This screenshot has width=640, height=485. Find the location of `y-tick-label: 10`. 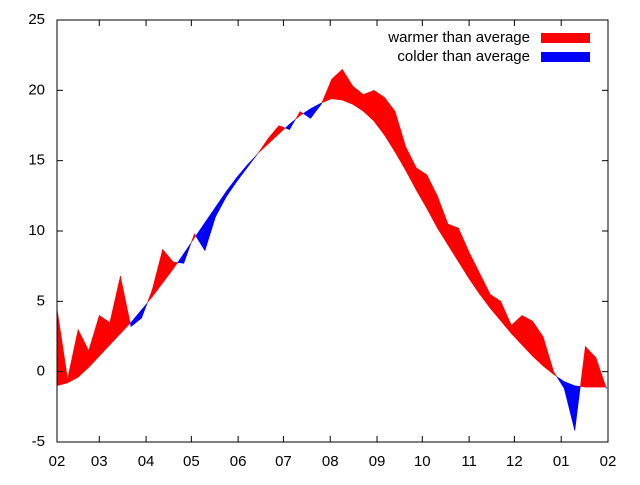

y-tick-label: 10 is located at coordinates (36, 230).